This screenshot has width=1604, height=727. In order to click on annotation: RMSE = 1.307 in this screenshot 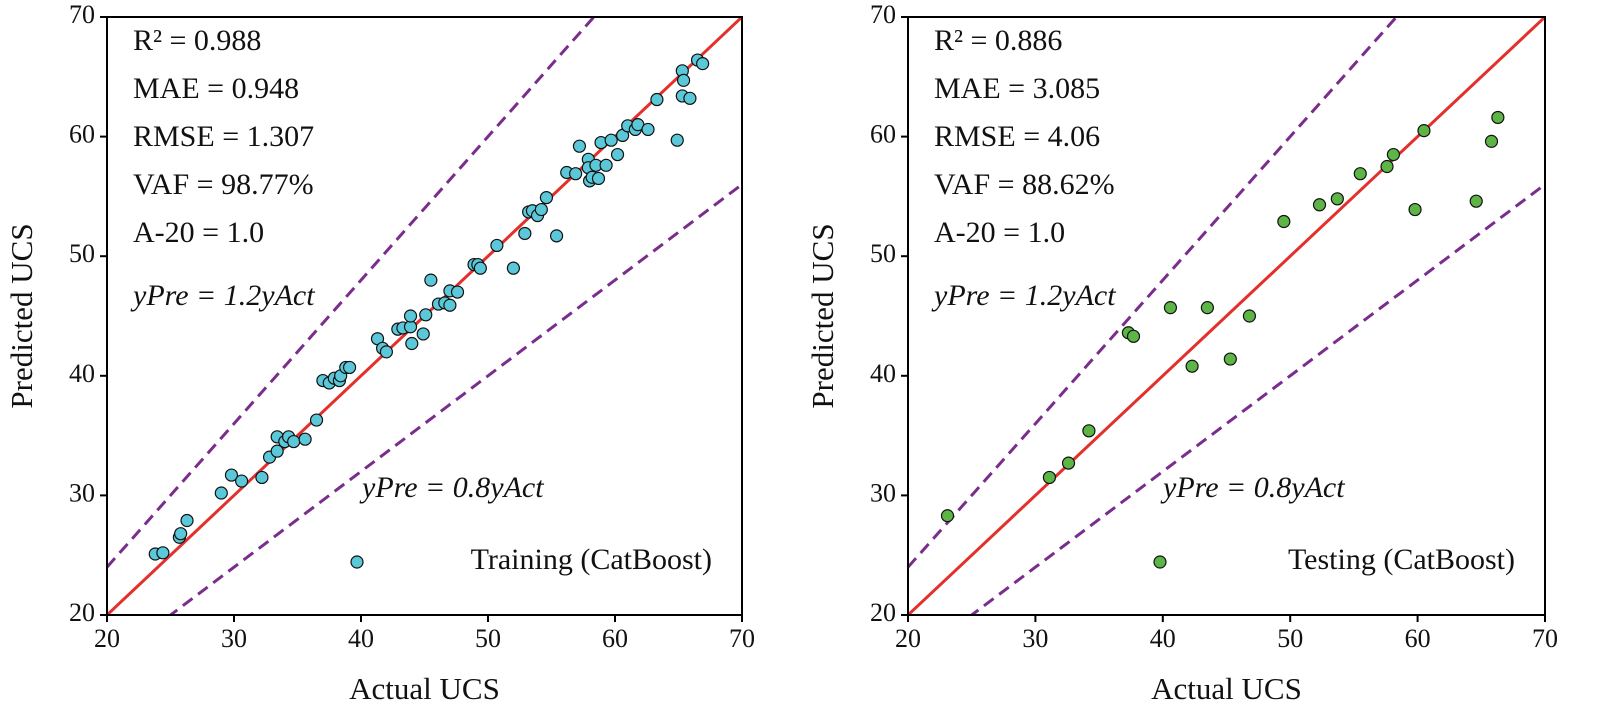, I will do `click(223, 136)`.